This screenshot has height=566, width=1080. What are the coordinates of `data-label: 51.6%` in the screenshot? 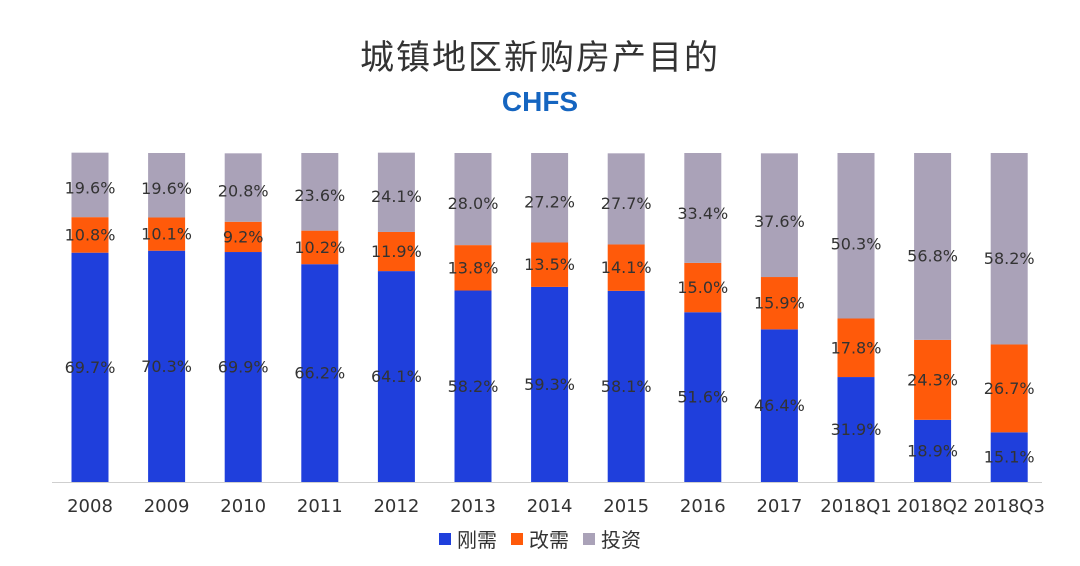 It's located at (702, 397).